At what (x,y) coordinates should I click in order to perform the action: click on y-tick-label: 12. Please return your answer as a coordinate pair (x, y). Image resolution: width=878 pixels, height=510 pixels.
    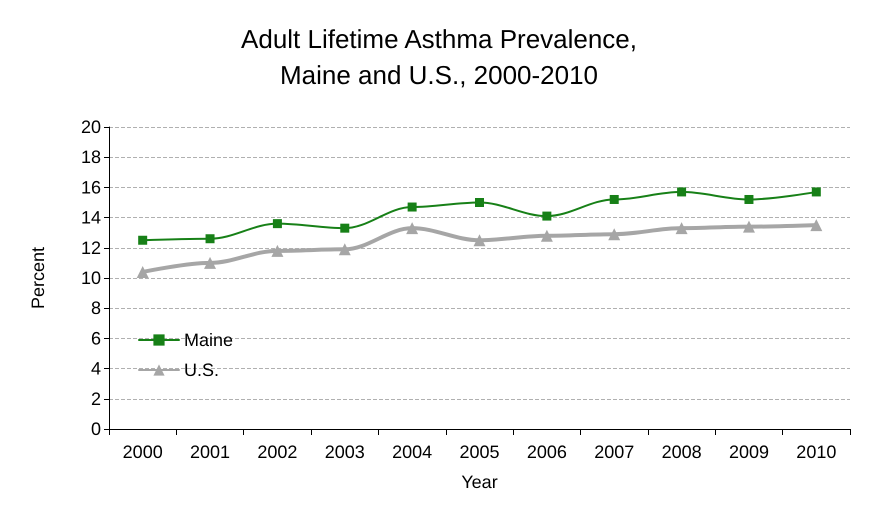
    Looking at the image, I should click on (90, 248).